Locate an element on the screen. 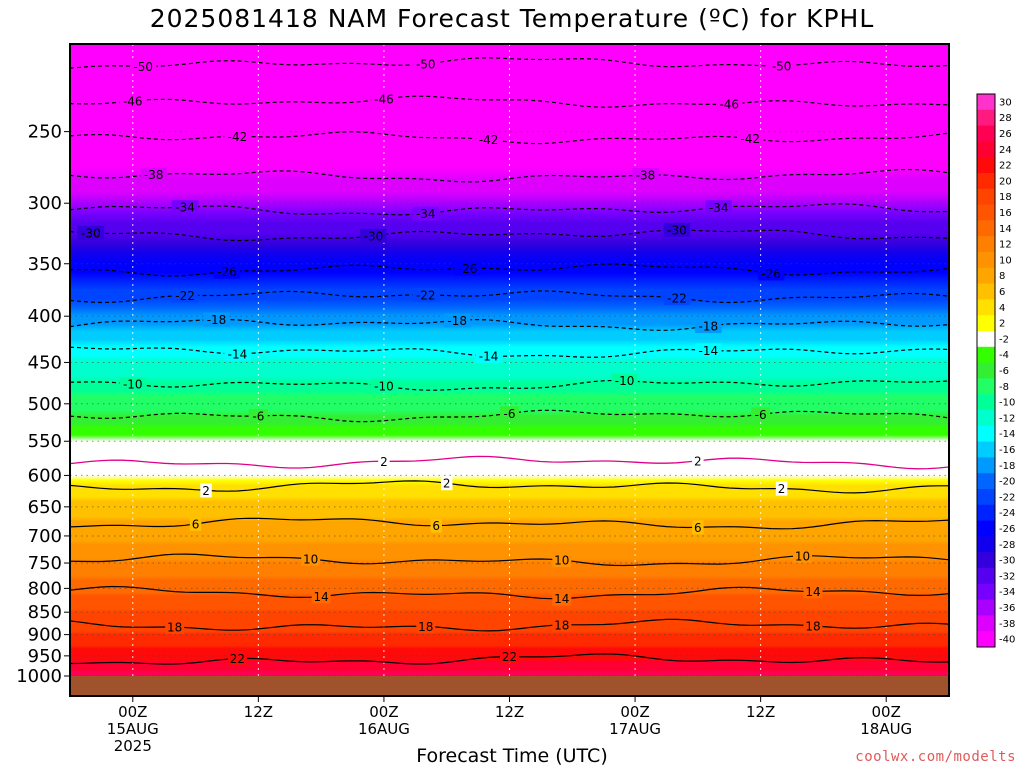 The height and width of the screenshot is (768, 1024). contour-label: 18 is located at coordinates (561, 625).